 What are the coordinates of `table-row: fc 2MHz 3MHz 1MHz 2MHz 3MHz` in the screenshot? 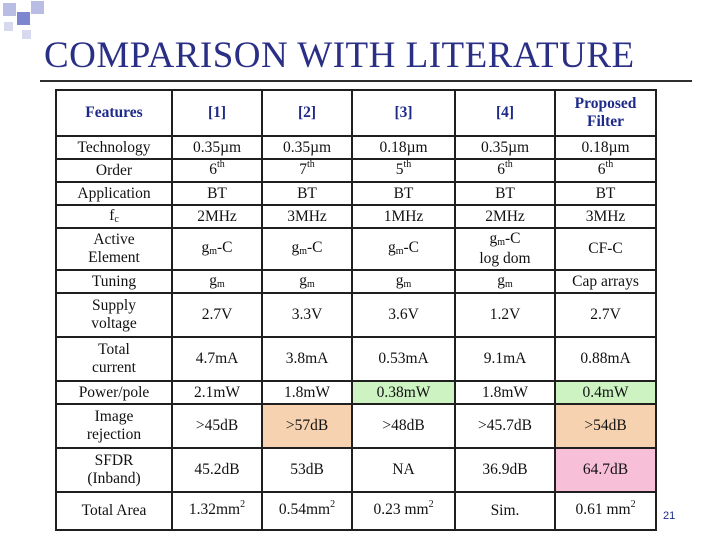 It's located at (356, 216).